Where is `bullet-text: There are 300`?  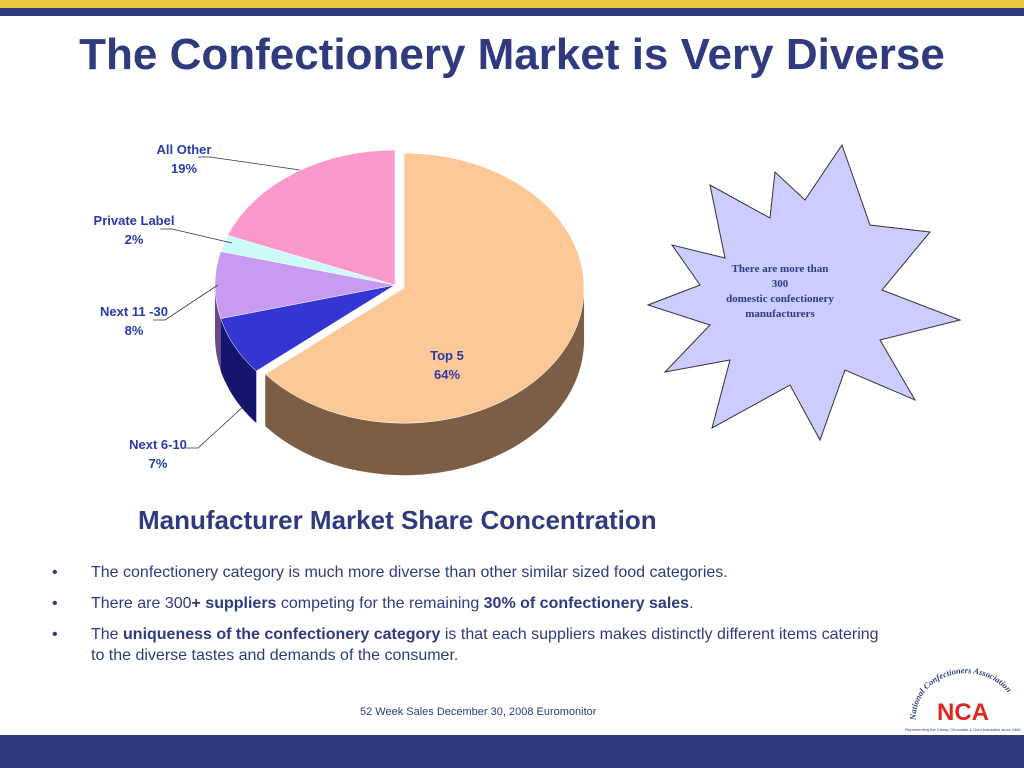 bullet-text: There are 300 is located at coordinates (141, 603).